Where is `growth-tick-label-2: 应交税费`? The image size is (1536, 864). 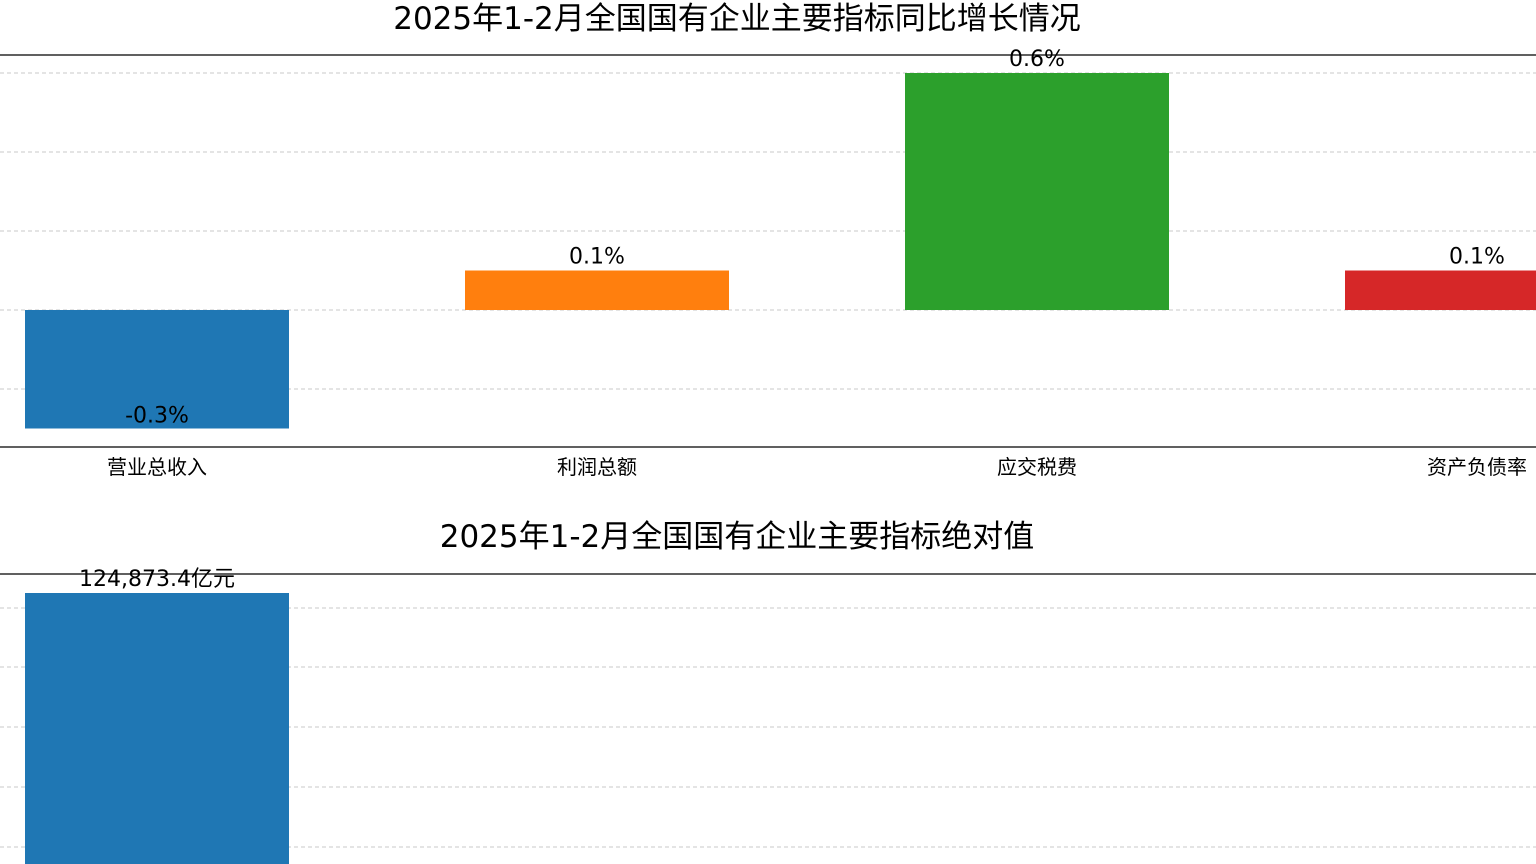 growth-tick-label-2: 应交税费 is located at coordinates (1037, 467).